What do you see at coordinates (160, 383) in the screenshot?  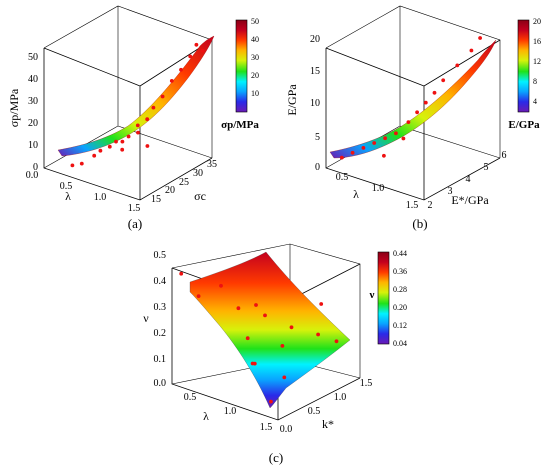 I see `panel-c-z-tick: 0.0` at bounding box center [160, 383].